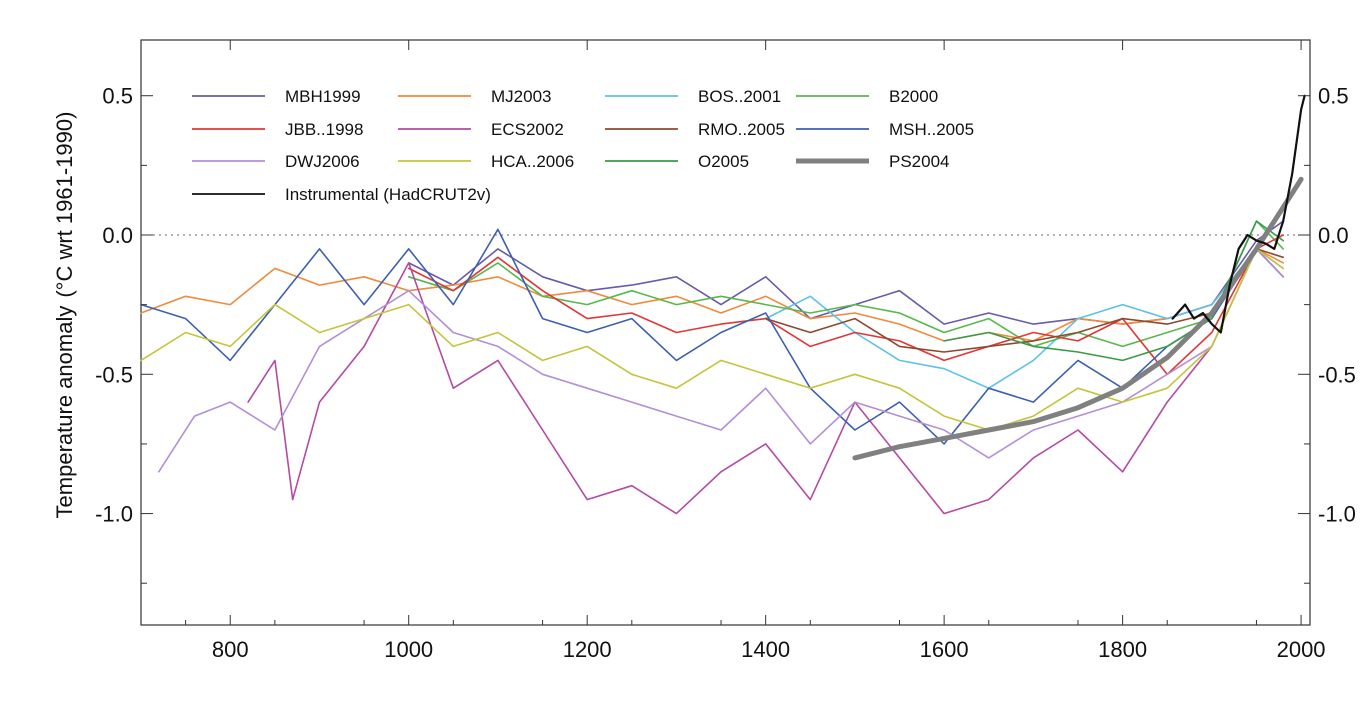 Image resolution: width=1366 pixels, height=708 pixels. Describe the element at coordinates (723, 161) in the screenshot. I see `legend-label-o2005: O2005` at that location.